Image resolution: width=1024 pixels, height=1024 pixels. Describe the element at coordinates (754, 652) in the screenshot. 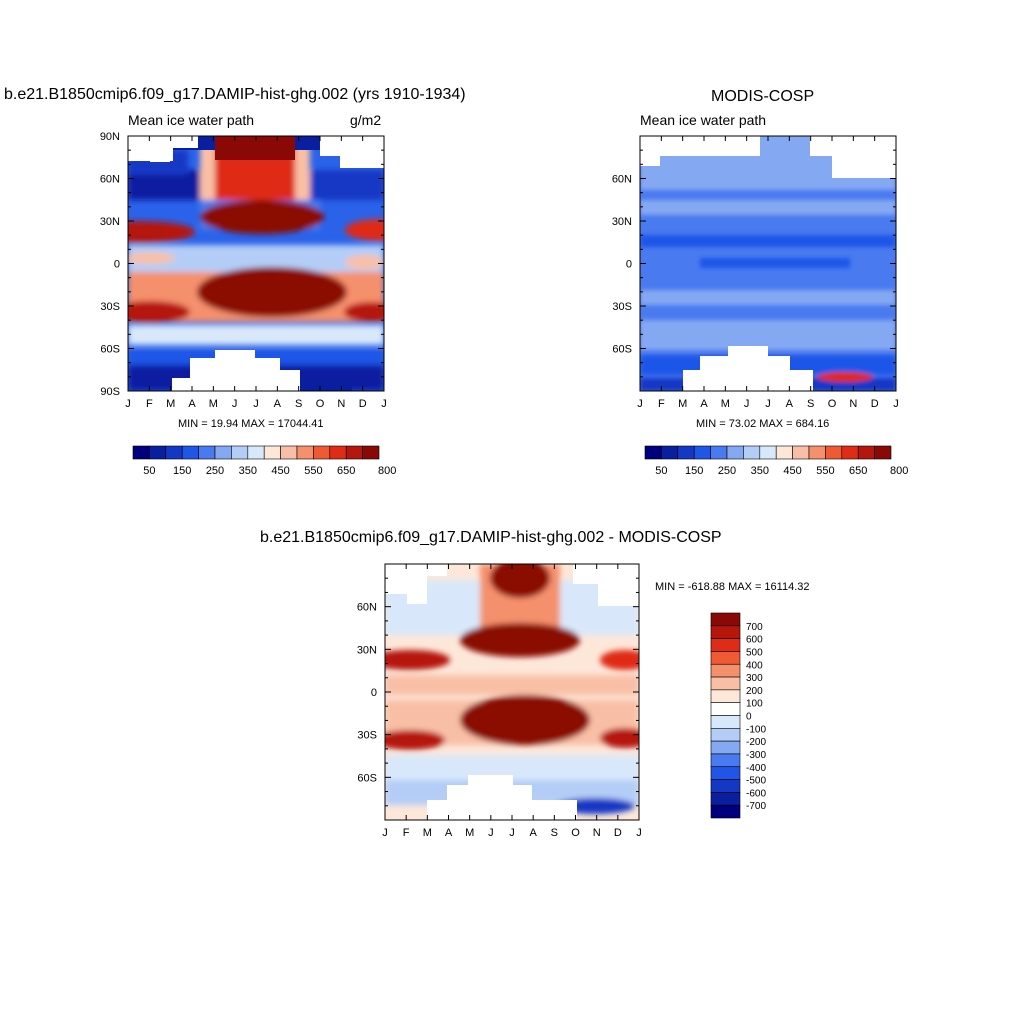

I see `colorbar-label: 500` at that location.